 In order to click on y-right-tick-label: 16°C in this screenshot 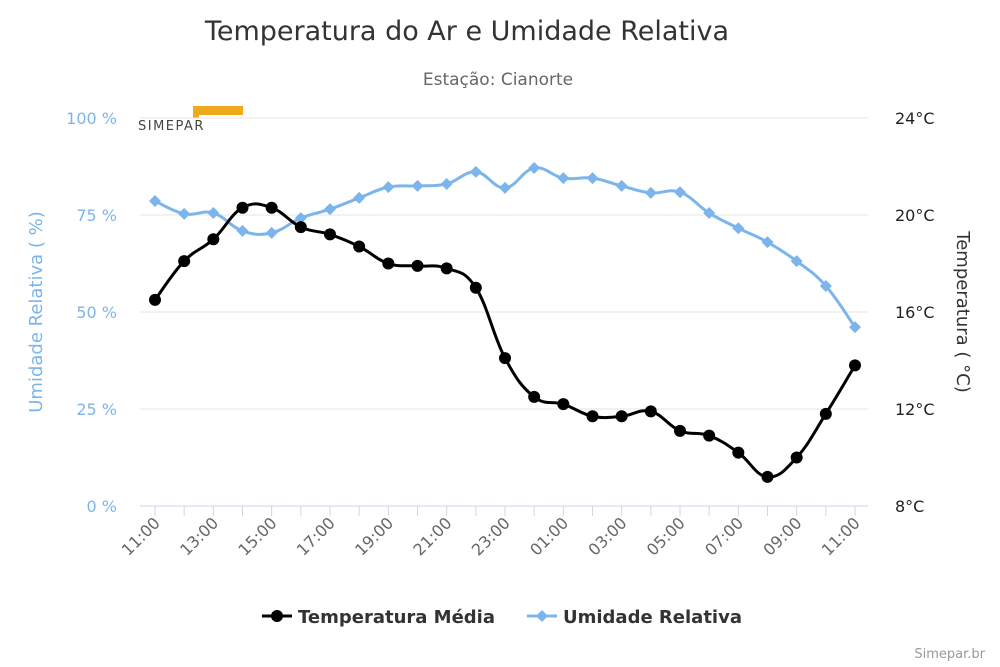, I will do `click(915, 312)`.